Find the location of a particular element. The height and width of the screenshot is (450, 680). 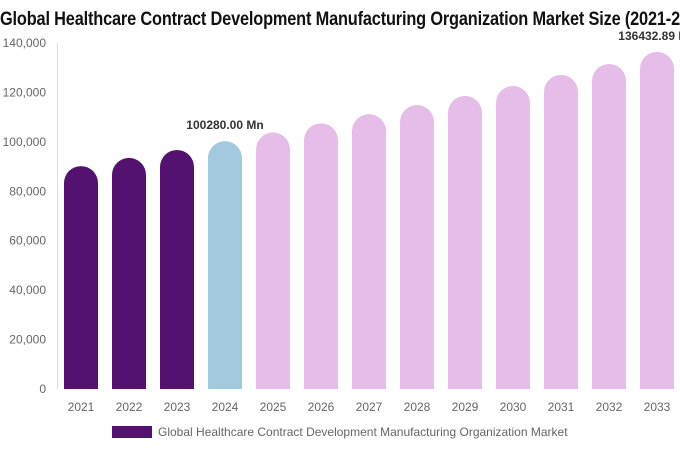

bar-2021 is located at coordinates (81, 277).